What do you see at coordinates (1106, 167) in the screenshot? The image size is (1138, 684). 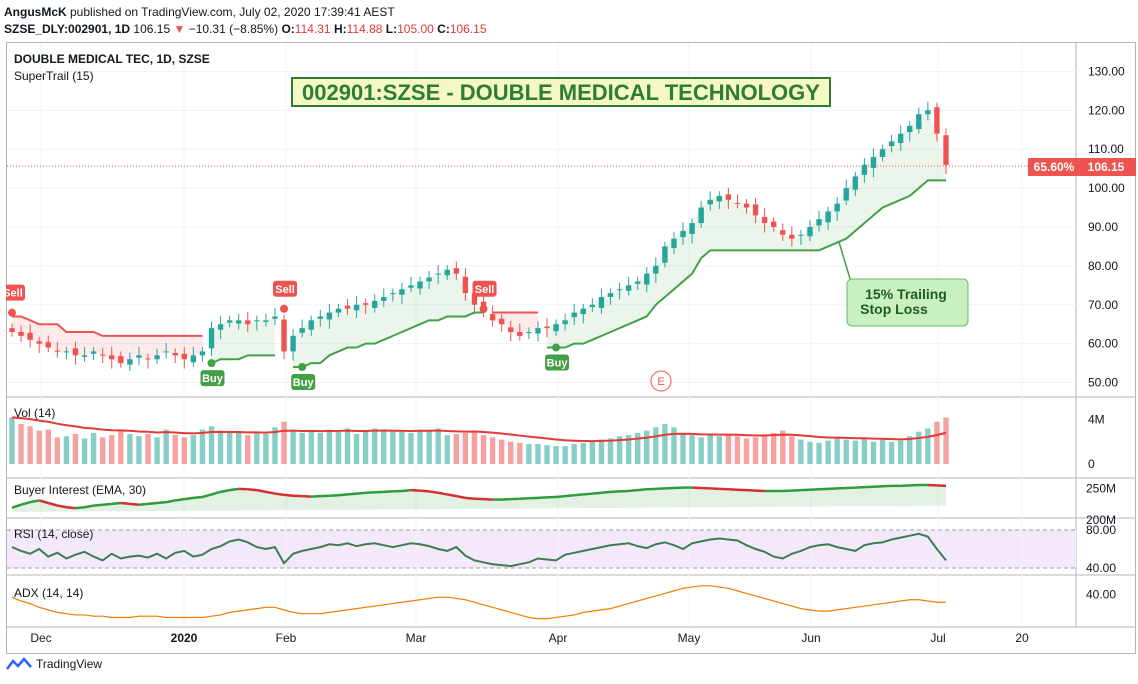 I see `price-badge-value: 106.15` at bounding box center [1106, 167].